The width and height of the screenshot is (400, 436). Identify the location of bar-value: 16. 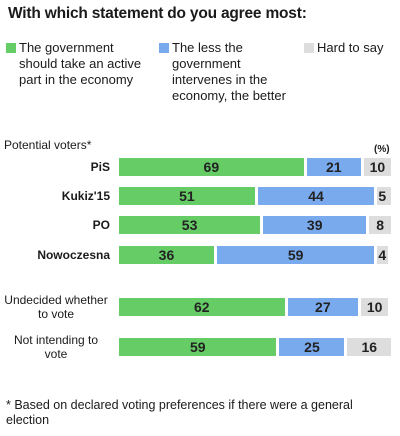
(369, 347).